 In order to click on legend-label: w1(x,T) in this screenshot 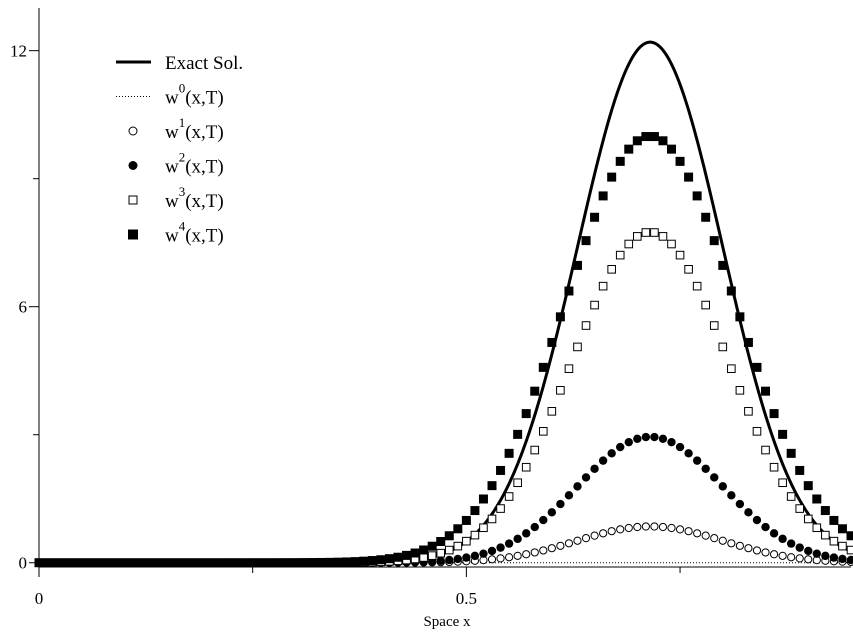, I will do `click(194, 129)`.